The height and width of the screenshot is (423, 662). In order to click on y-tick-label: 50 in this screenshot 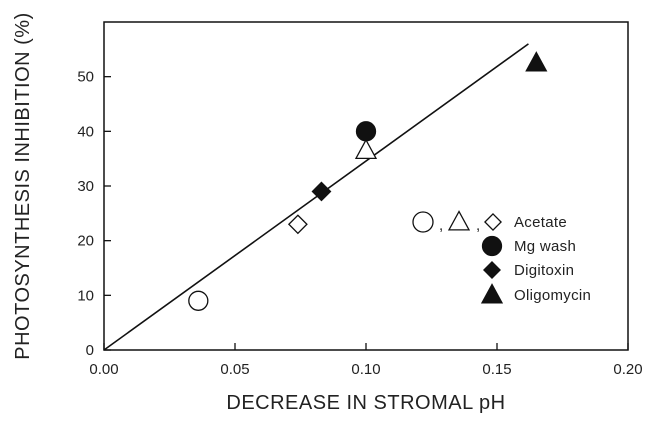, I will do `click(85, 77)`.